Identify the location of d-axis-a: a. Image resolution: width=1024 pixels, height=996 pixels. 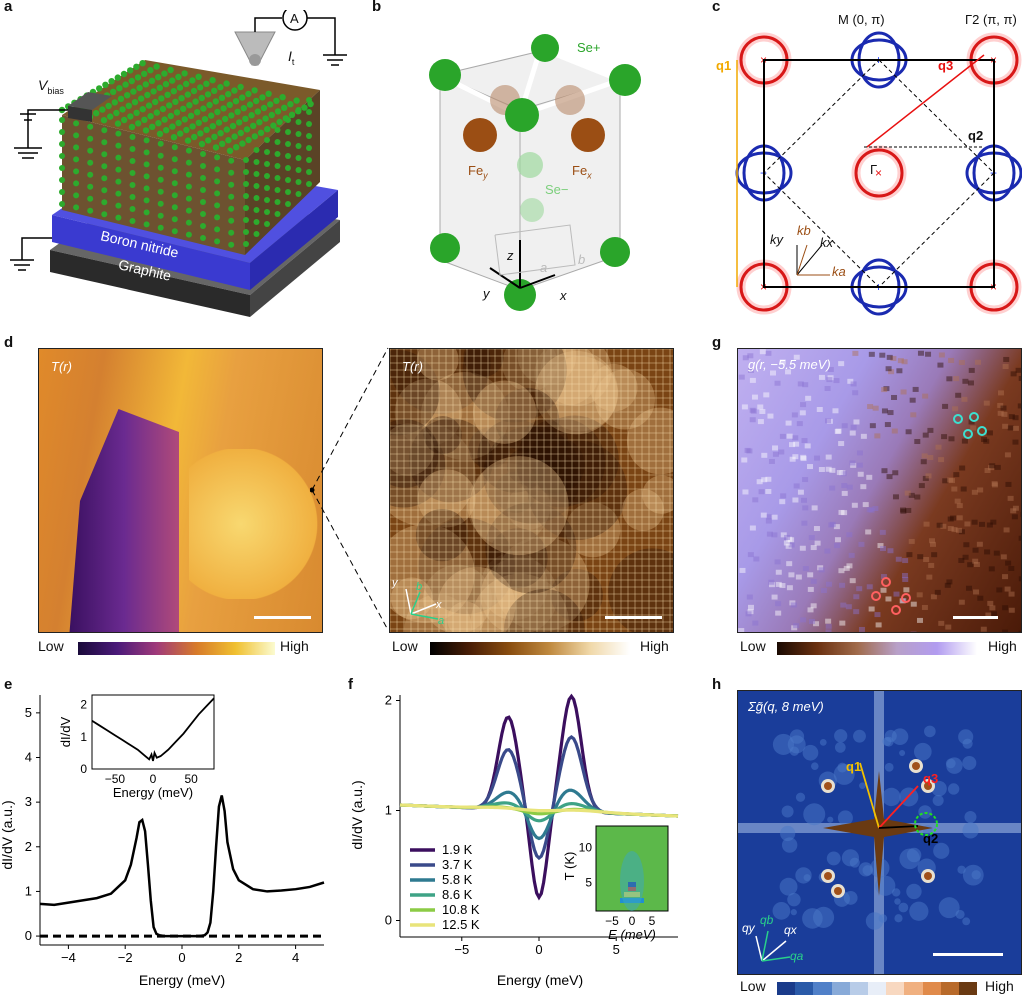
(441, 621).